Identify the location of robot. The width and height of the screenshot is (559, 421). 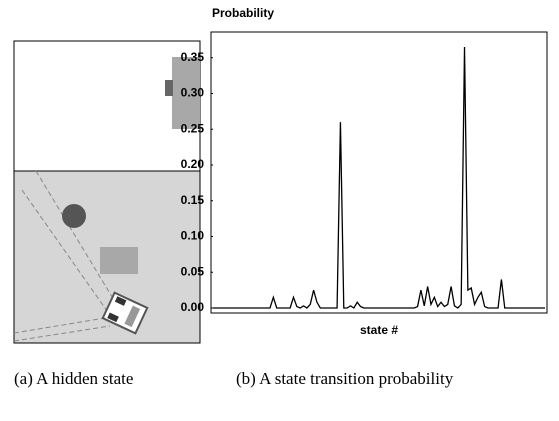
(125, 313).